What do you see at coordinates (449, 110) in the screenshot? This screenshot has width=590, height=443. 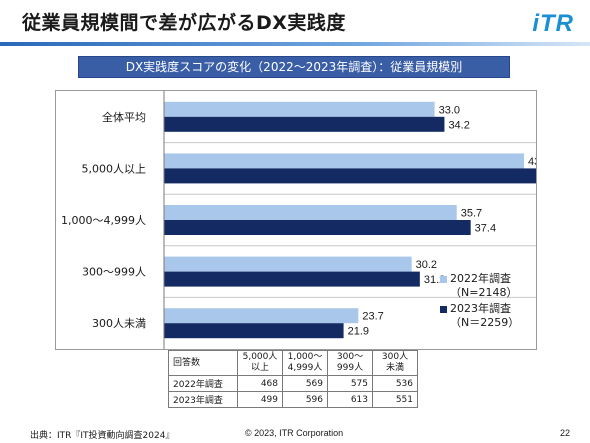 I see `bar-value-label: 33.0` at bounding box center [449, 110].